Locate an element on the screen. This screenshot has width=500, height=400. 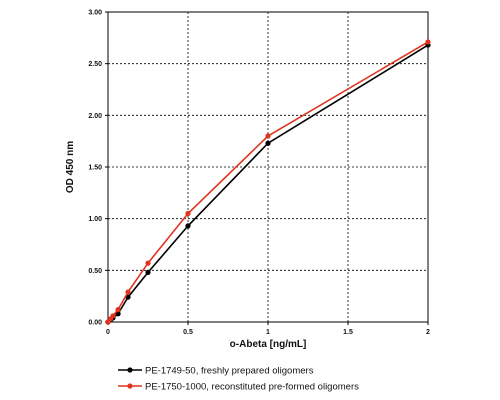
legend-item: PE-1749-50, freshly prepared oligomers is located at coordinates (216, 371).